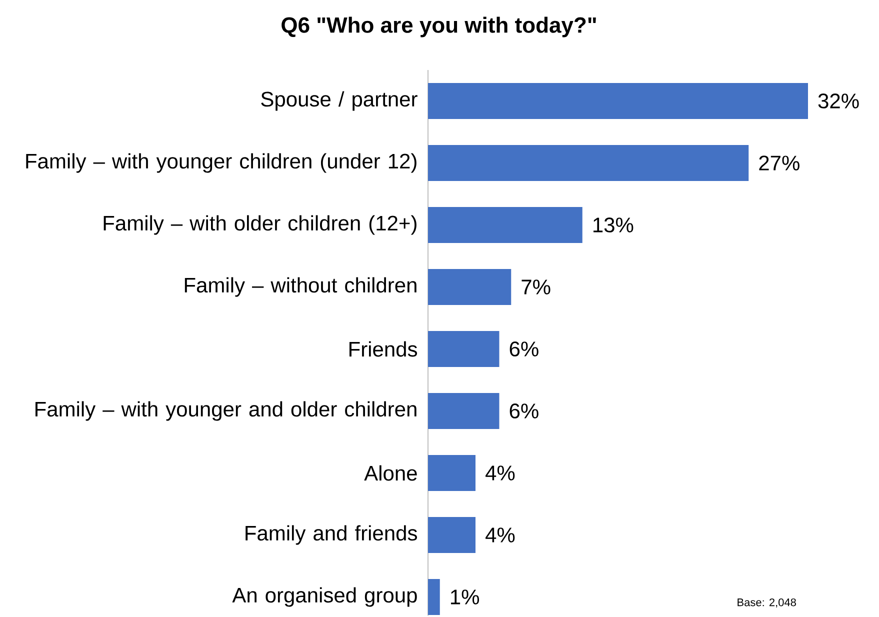 Image resolution: width=879 pixels, height=617 pixels. Describe the element at coordinates (331, 535) in the screenshot. I see `y-tick-label: Family and friends` at that location.